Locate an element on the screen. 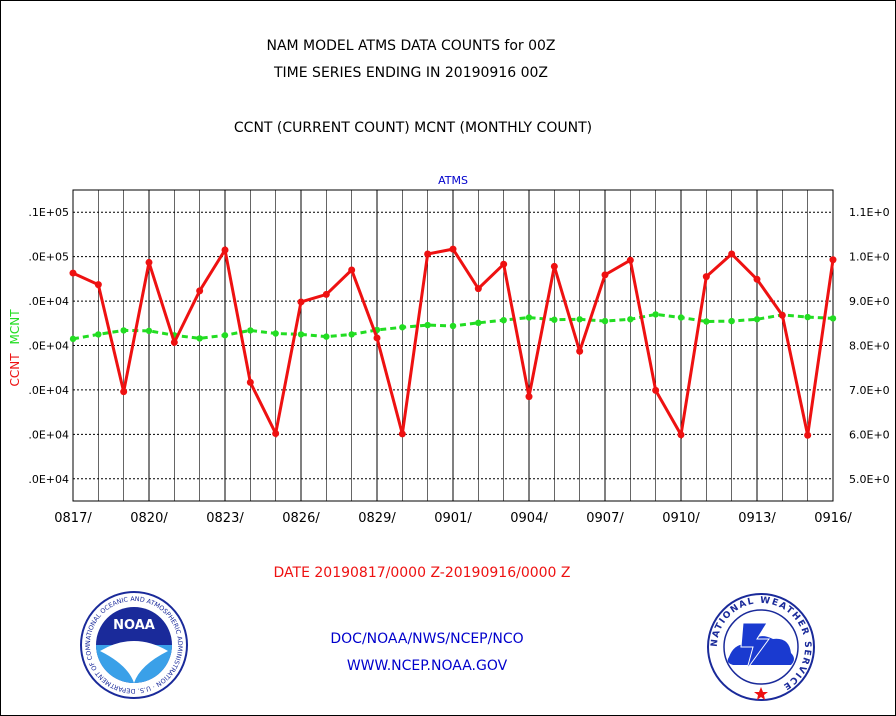 This screenshot has width=896, height=716. x-tick-label: 0904/ is located at coordinates (529, 518).